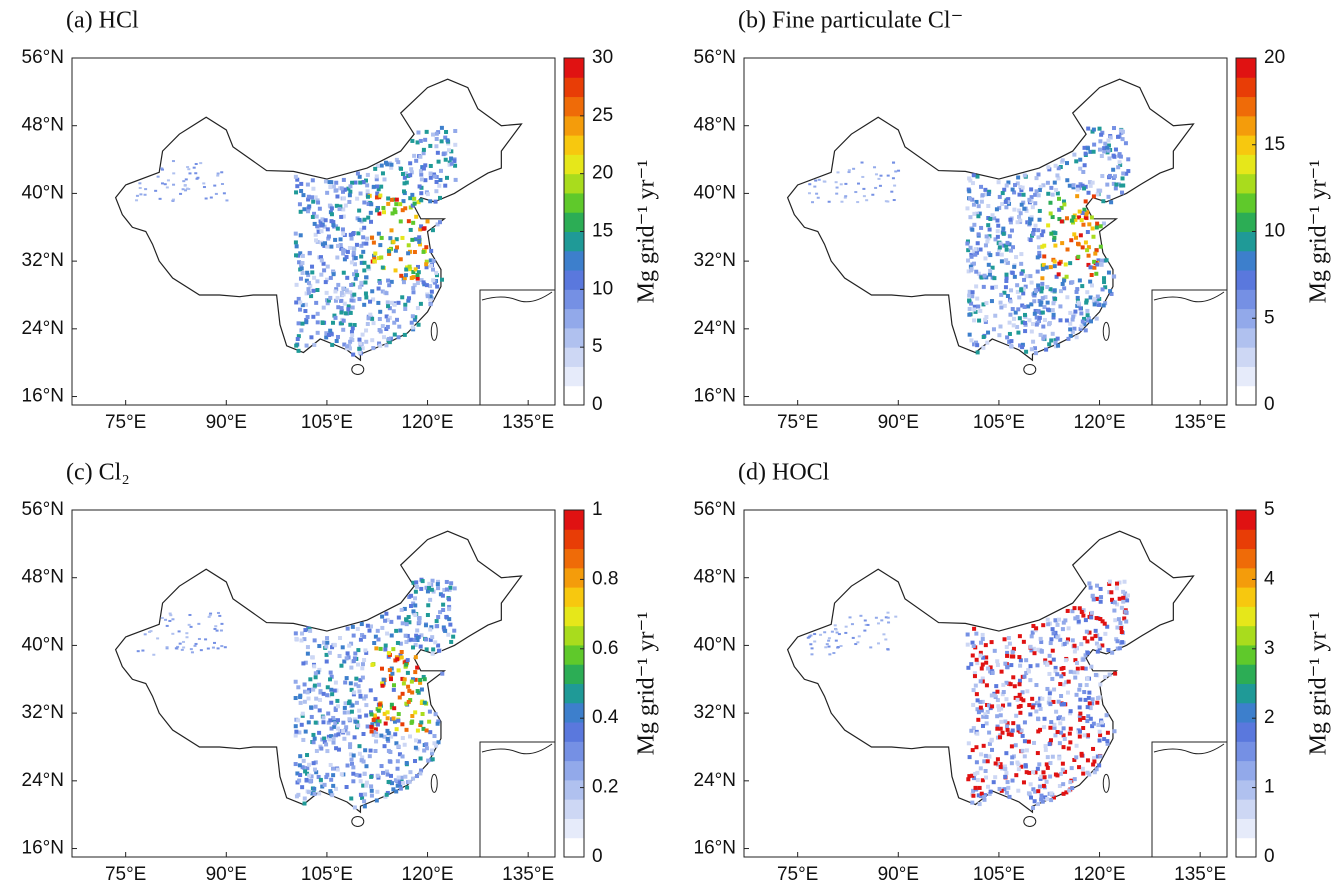  I want to click on colorbar-tick-label: 0.4, so click(605, 717).